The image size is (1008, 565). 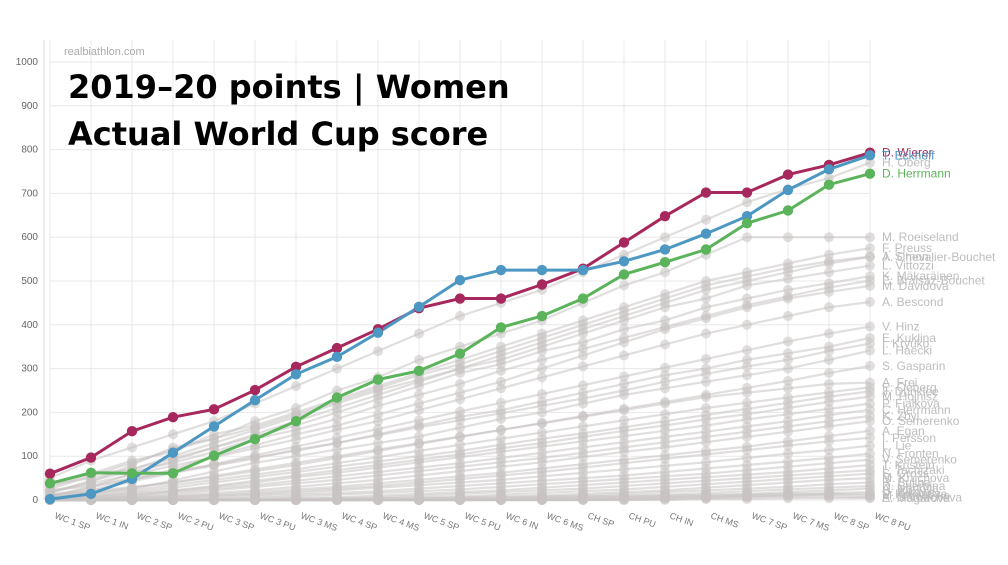 What do you see at coordinates (915, 286) in the screenshot?
I see `series-end-label: M. Davidova` at bounding box center [915, 286].